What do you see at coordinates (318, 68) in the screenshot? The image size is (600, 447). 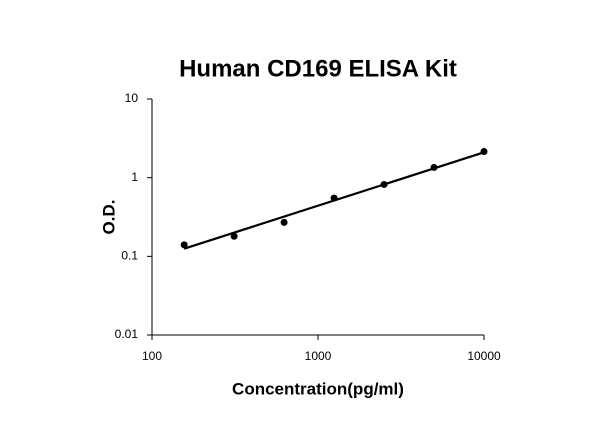 I see `chart-title: Human CD169 ELISA Kit` at bounding box center [318, 68].